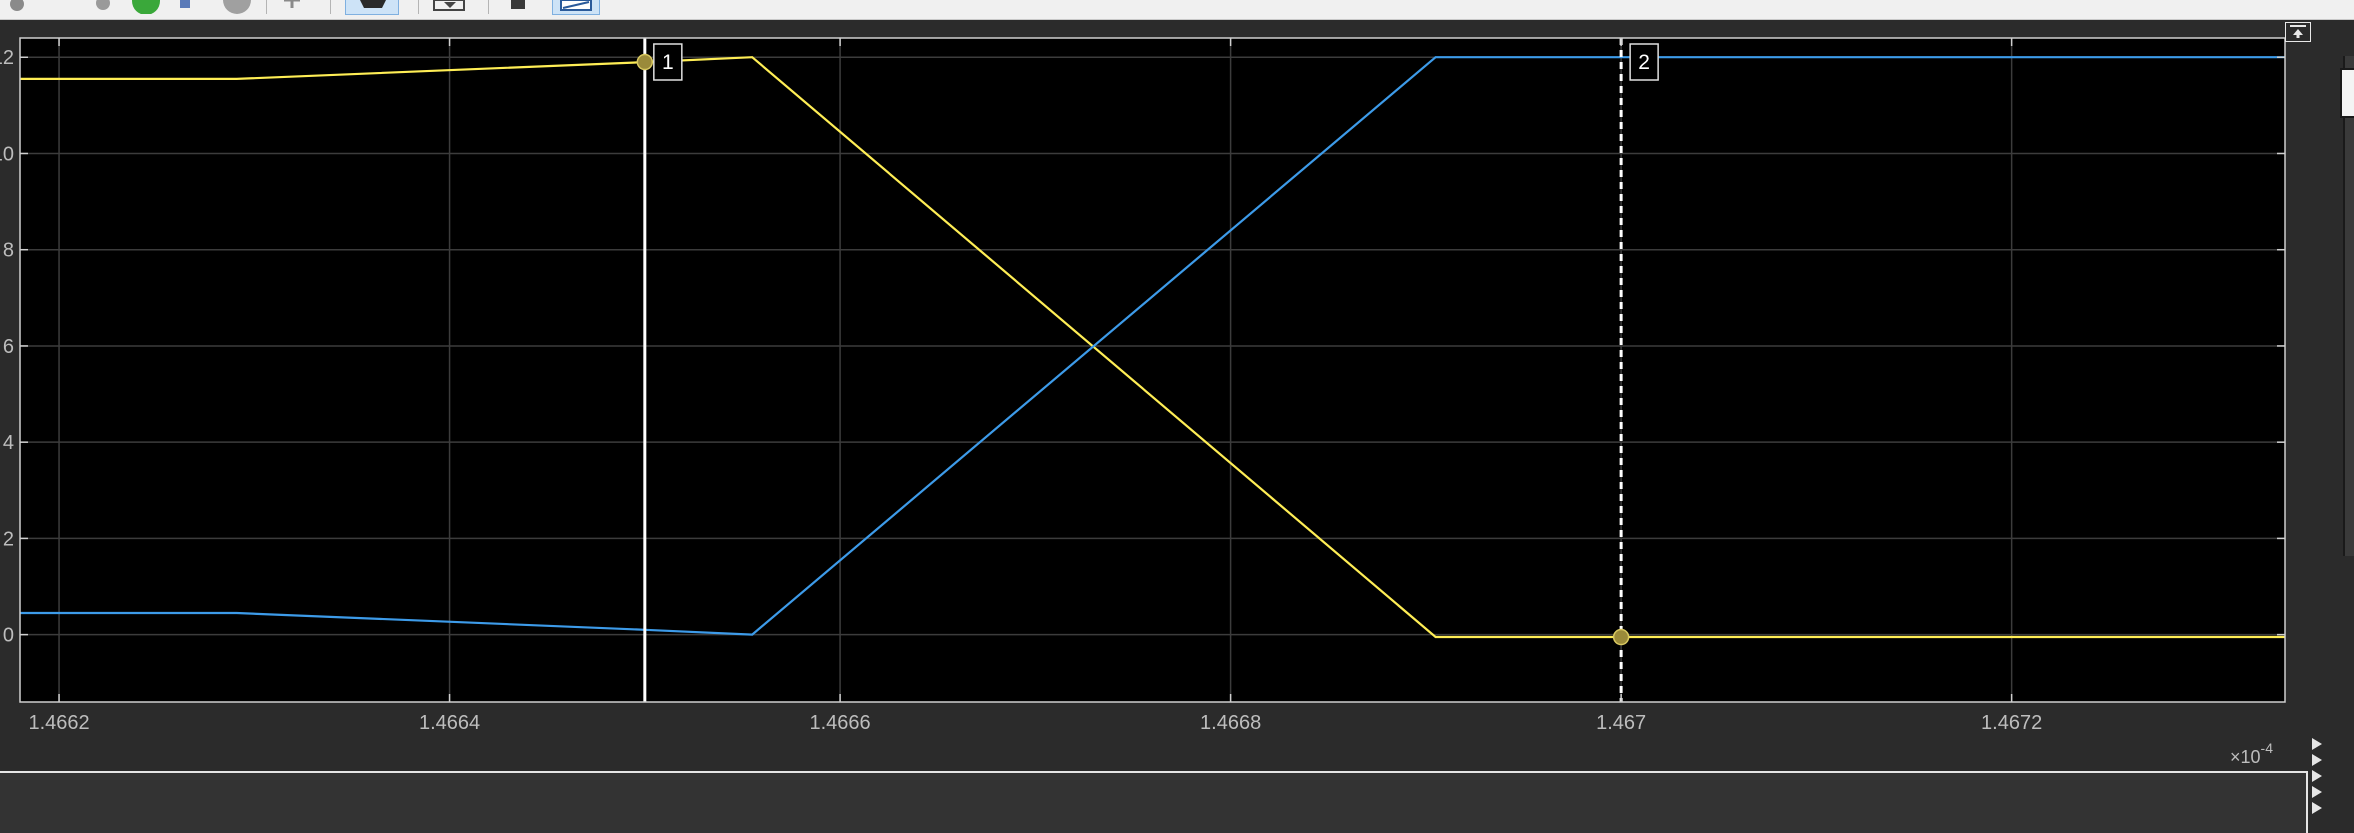 This screenshot has width=2354, height=833. I want to click on y-tick-label: 12, so click(7, 58).